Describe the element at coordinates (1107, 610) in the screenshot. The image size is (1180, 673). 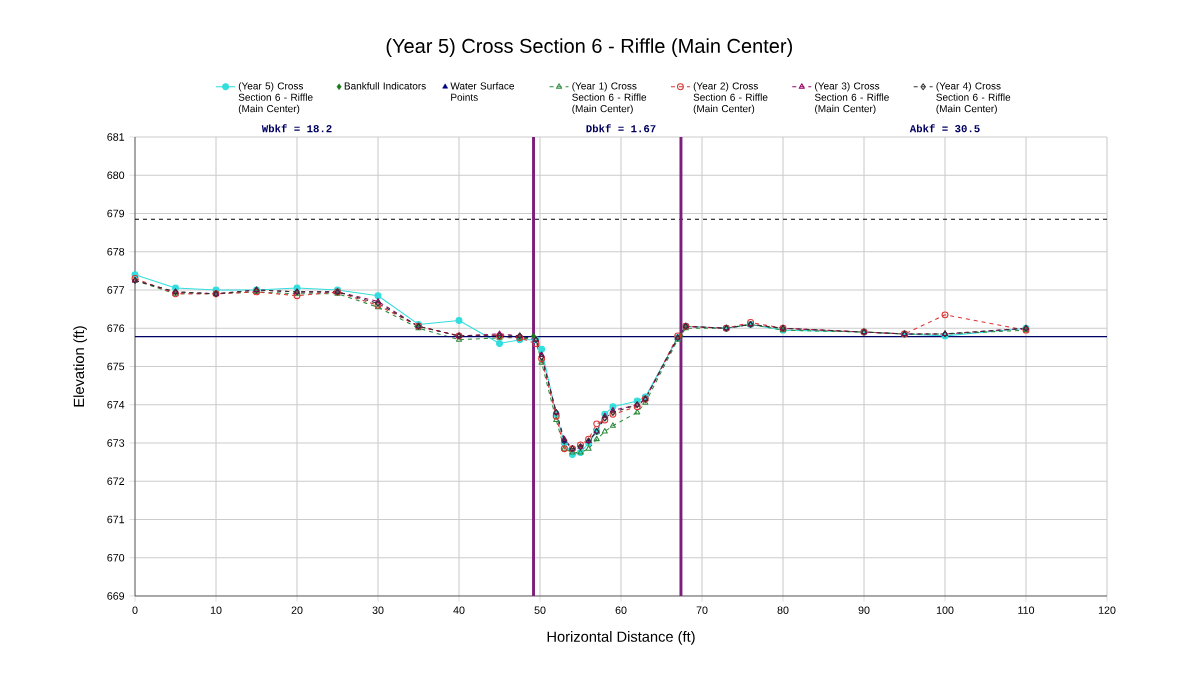
I see `x-tick-label: 120` at that location.